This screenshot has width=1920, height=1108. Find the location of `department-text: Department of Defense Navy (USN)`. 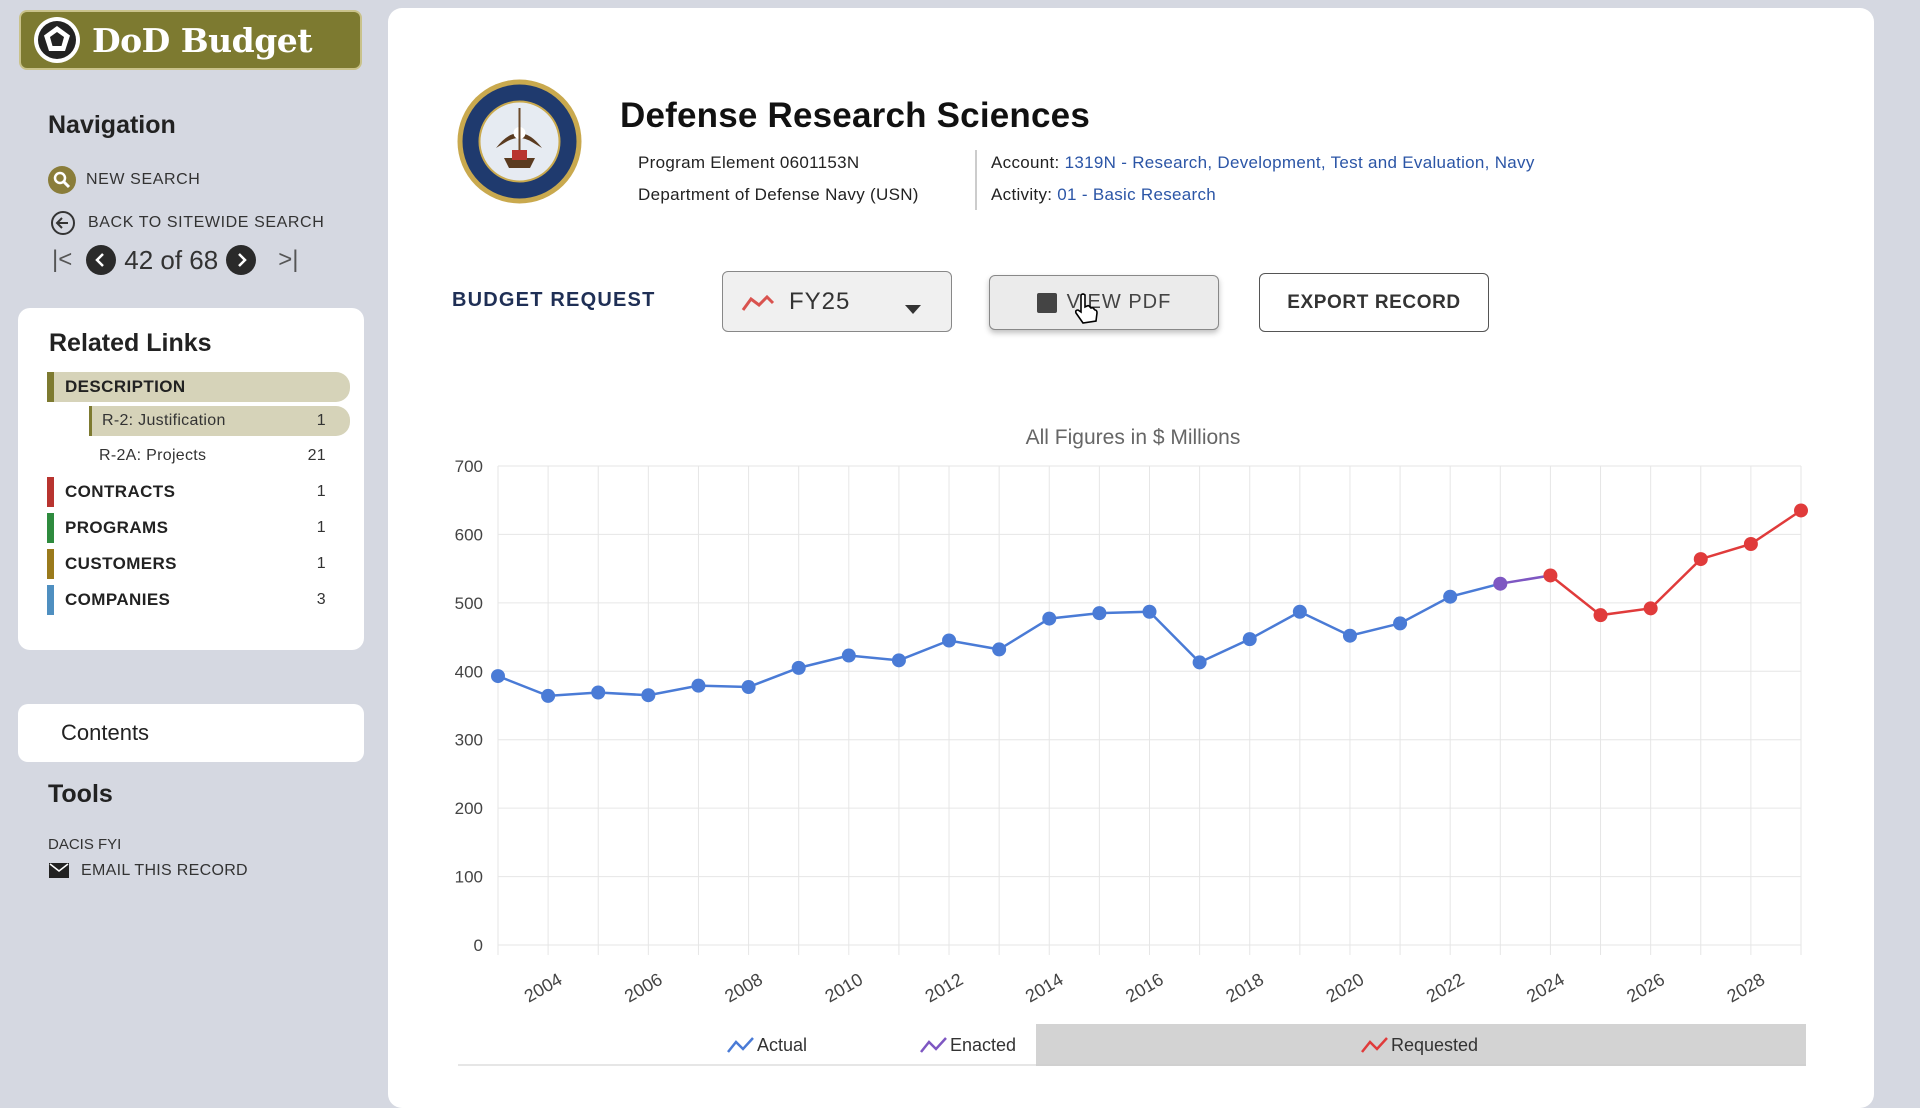

department-text: Department of Defense Navy (USN) is located at coordinates (778, 194).